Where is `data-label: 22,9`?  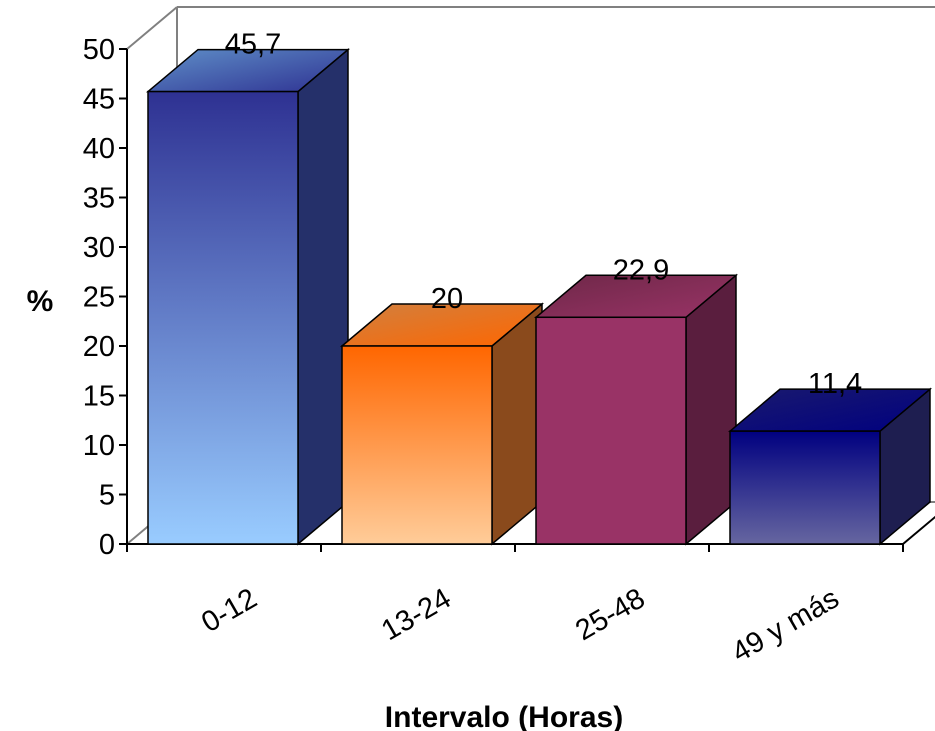
data-label: 22,9 is located at coordinates (641, 270).